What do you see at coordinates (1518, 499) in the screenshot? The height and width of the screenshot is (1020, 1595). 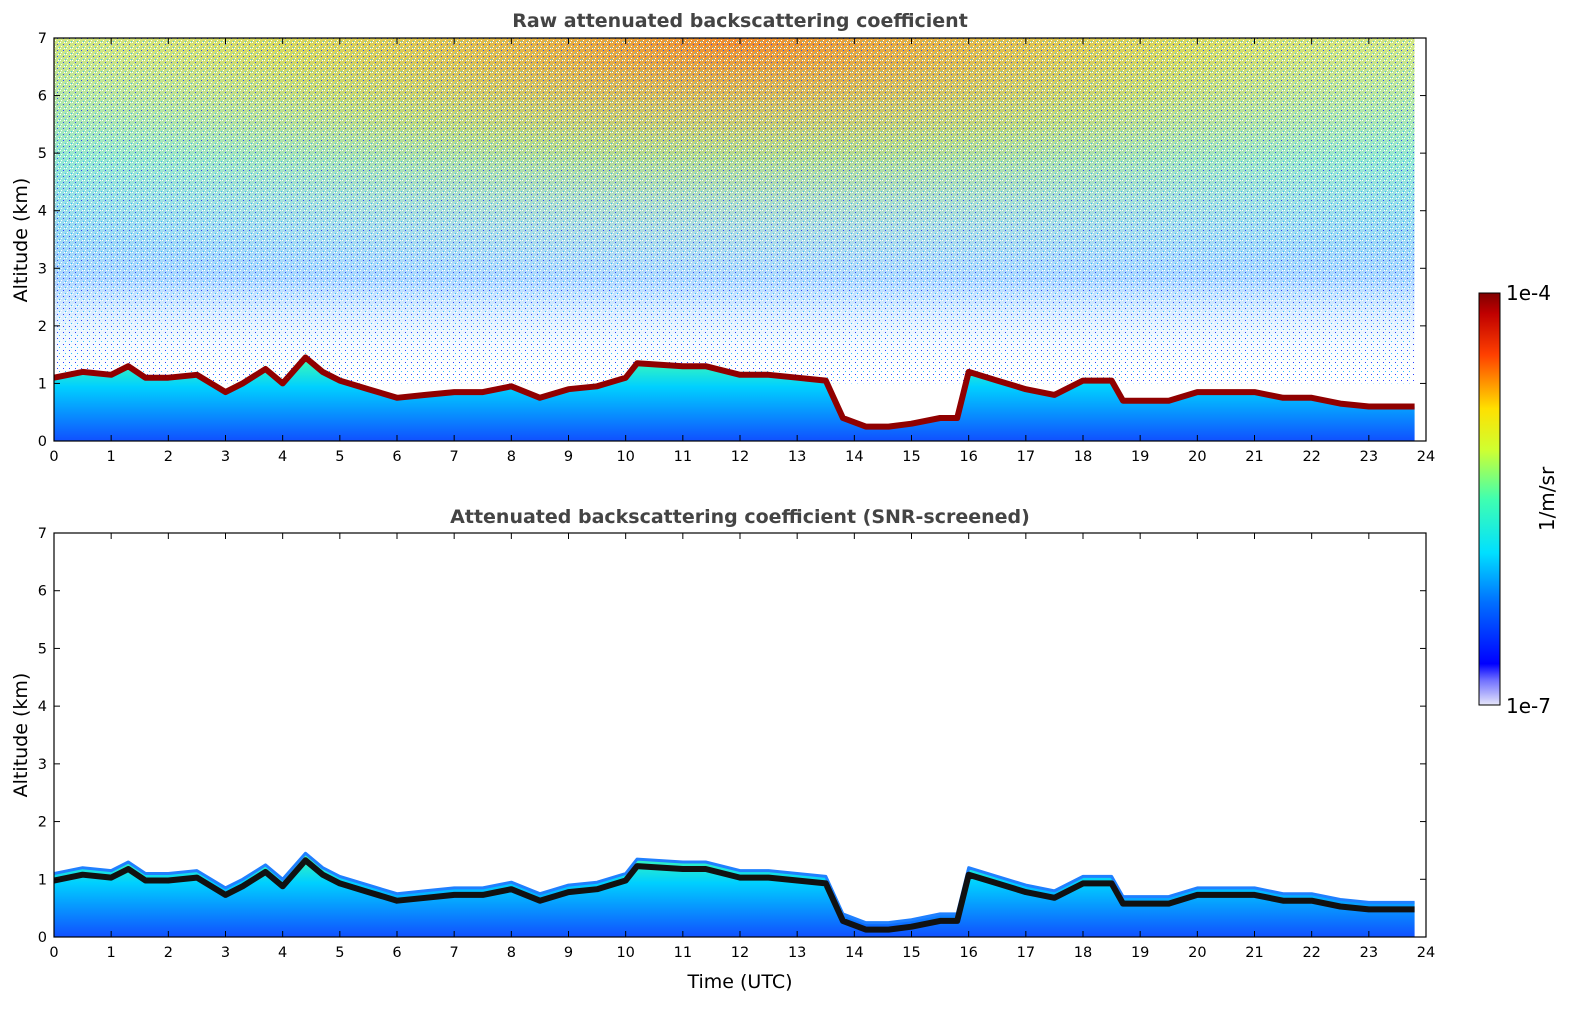 I see `colorbar: 1e-4 1e-7 1/m/sr` at bounding box center [1518, 499].